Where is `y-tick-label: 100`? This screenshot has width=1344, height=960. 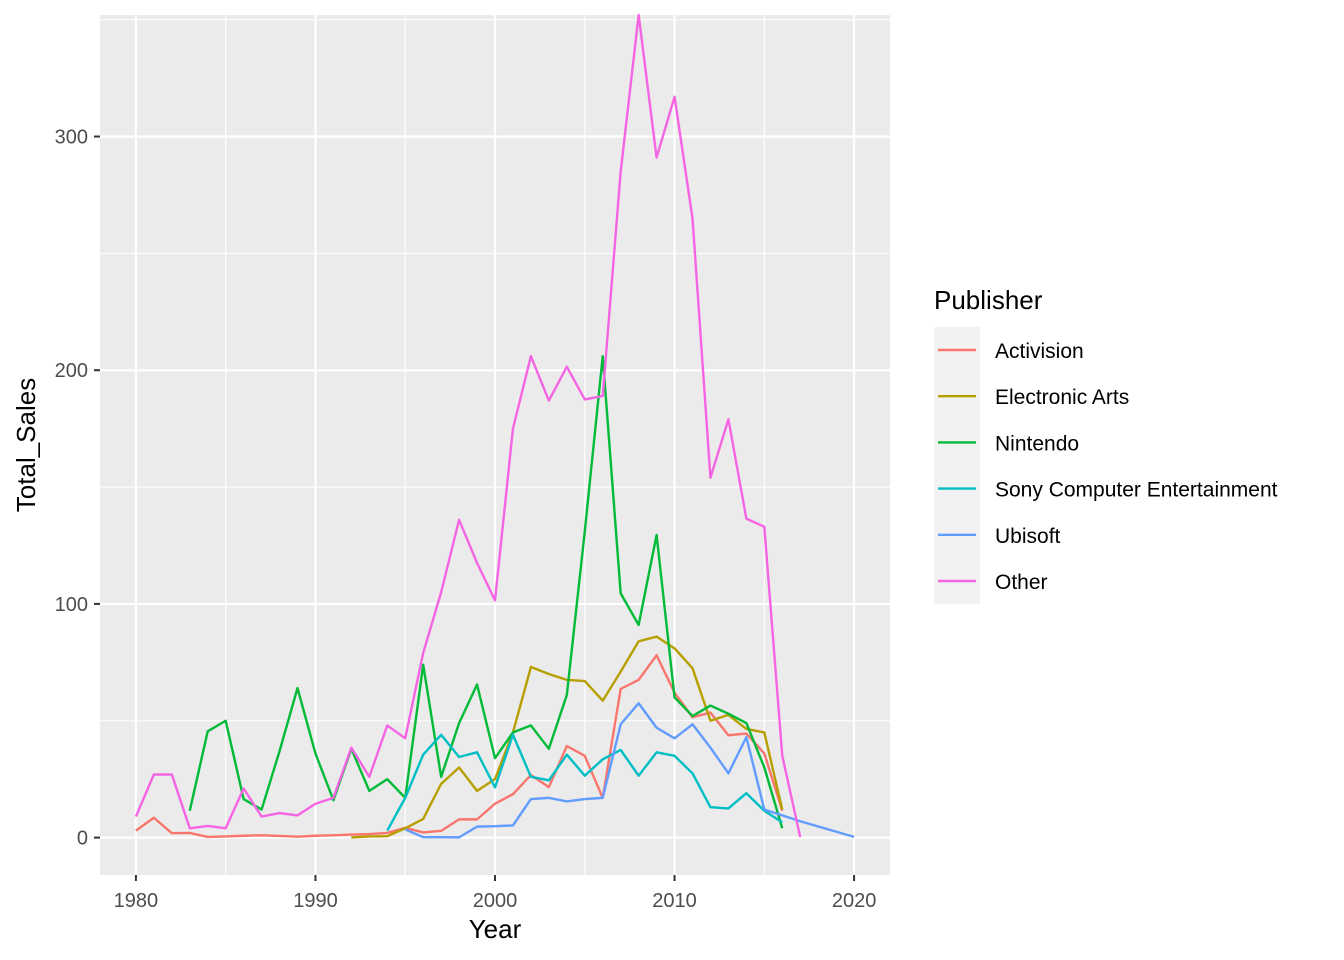 y-tick-label: 100 is located at coordinates (71, 605).